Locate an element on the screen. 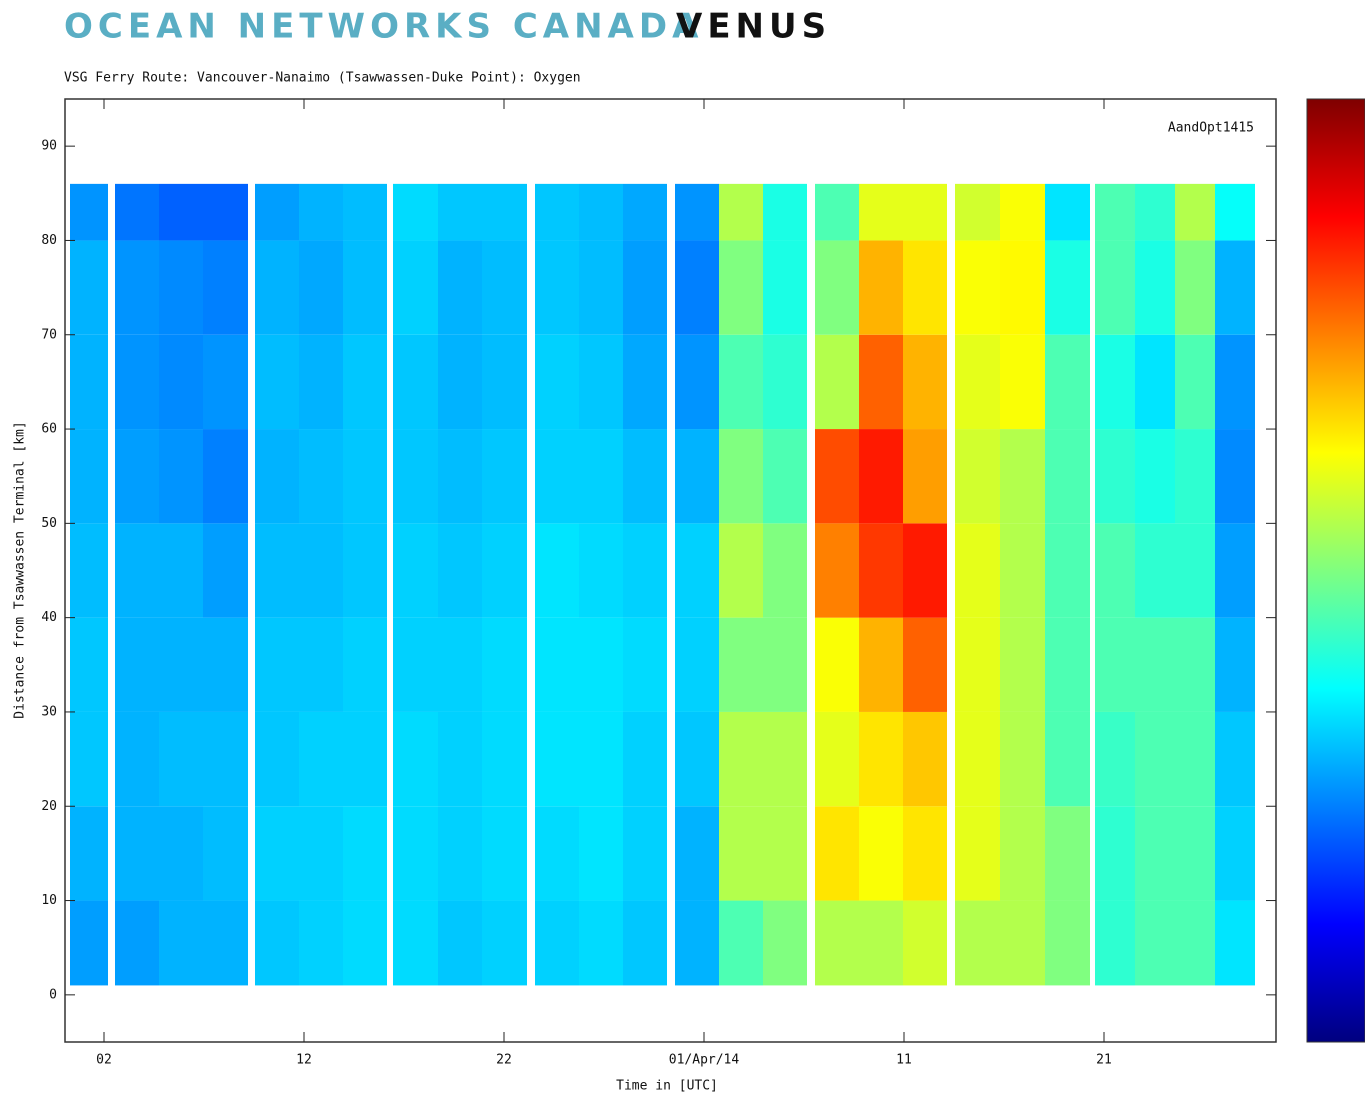 The height and width of the screenshot is (1095, 1365). y-tick-label: 40 is located at coordinates (49, 617).